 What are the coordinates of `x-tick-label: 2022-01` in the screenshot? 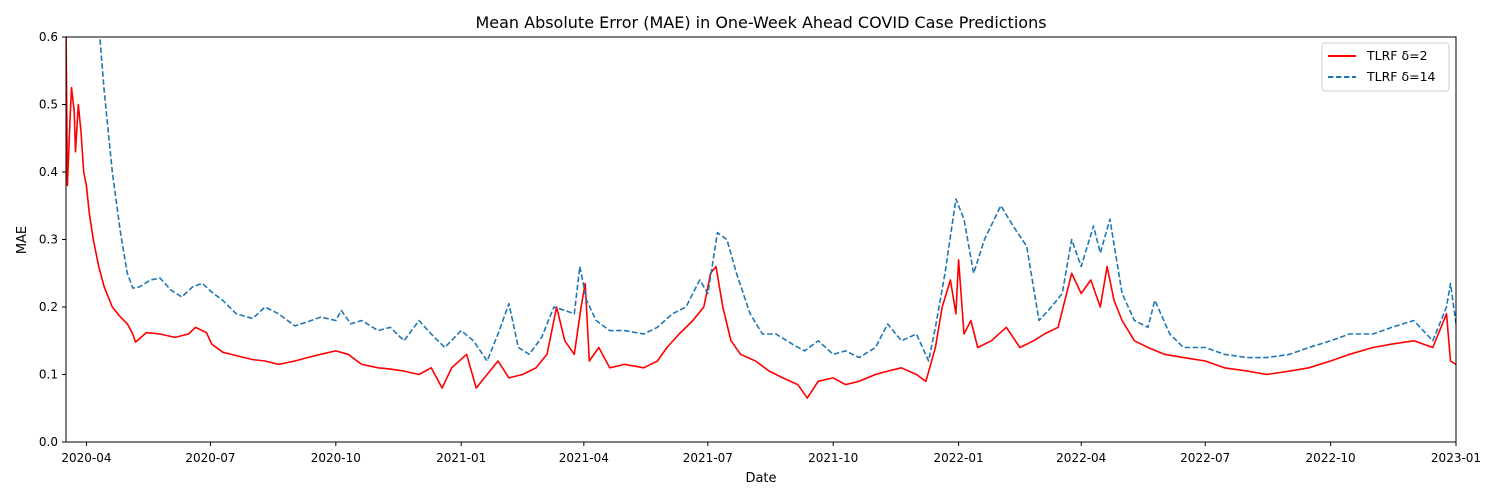 It's located at (959, 458).